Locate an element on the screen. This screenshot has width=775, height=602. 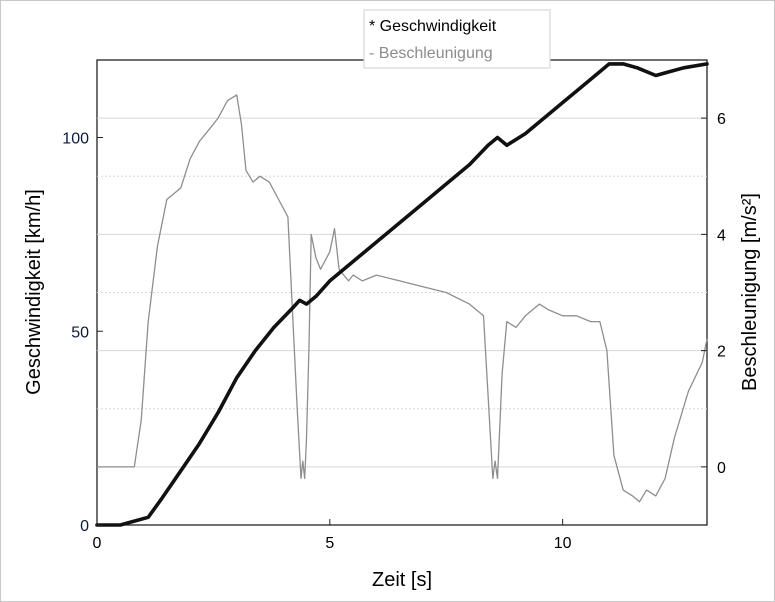
legend-entry-acceleration: - Beschleunigung is located at coordinates (431, 53).